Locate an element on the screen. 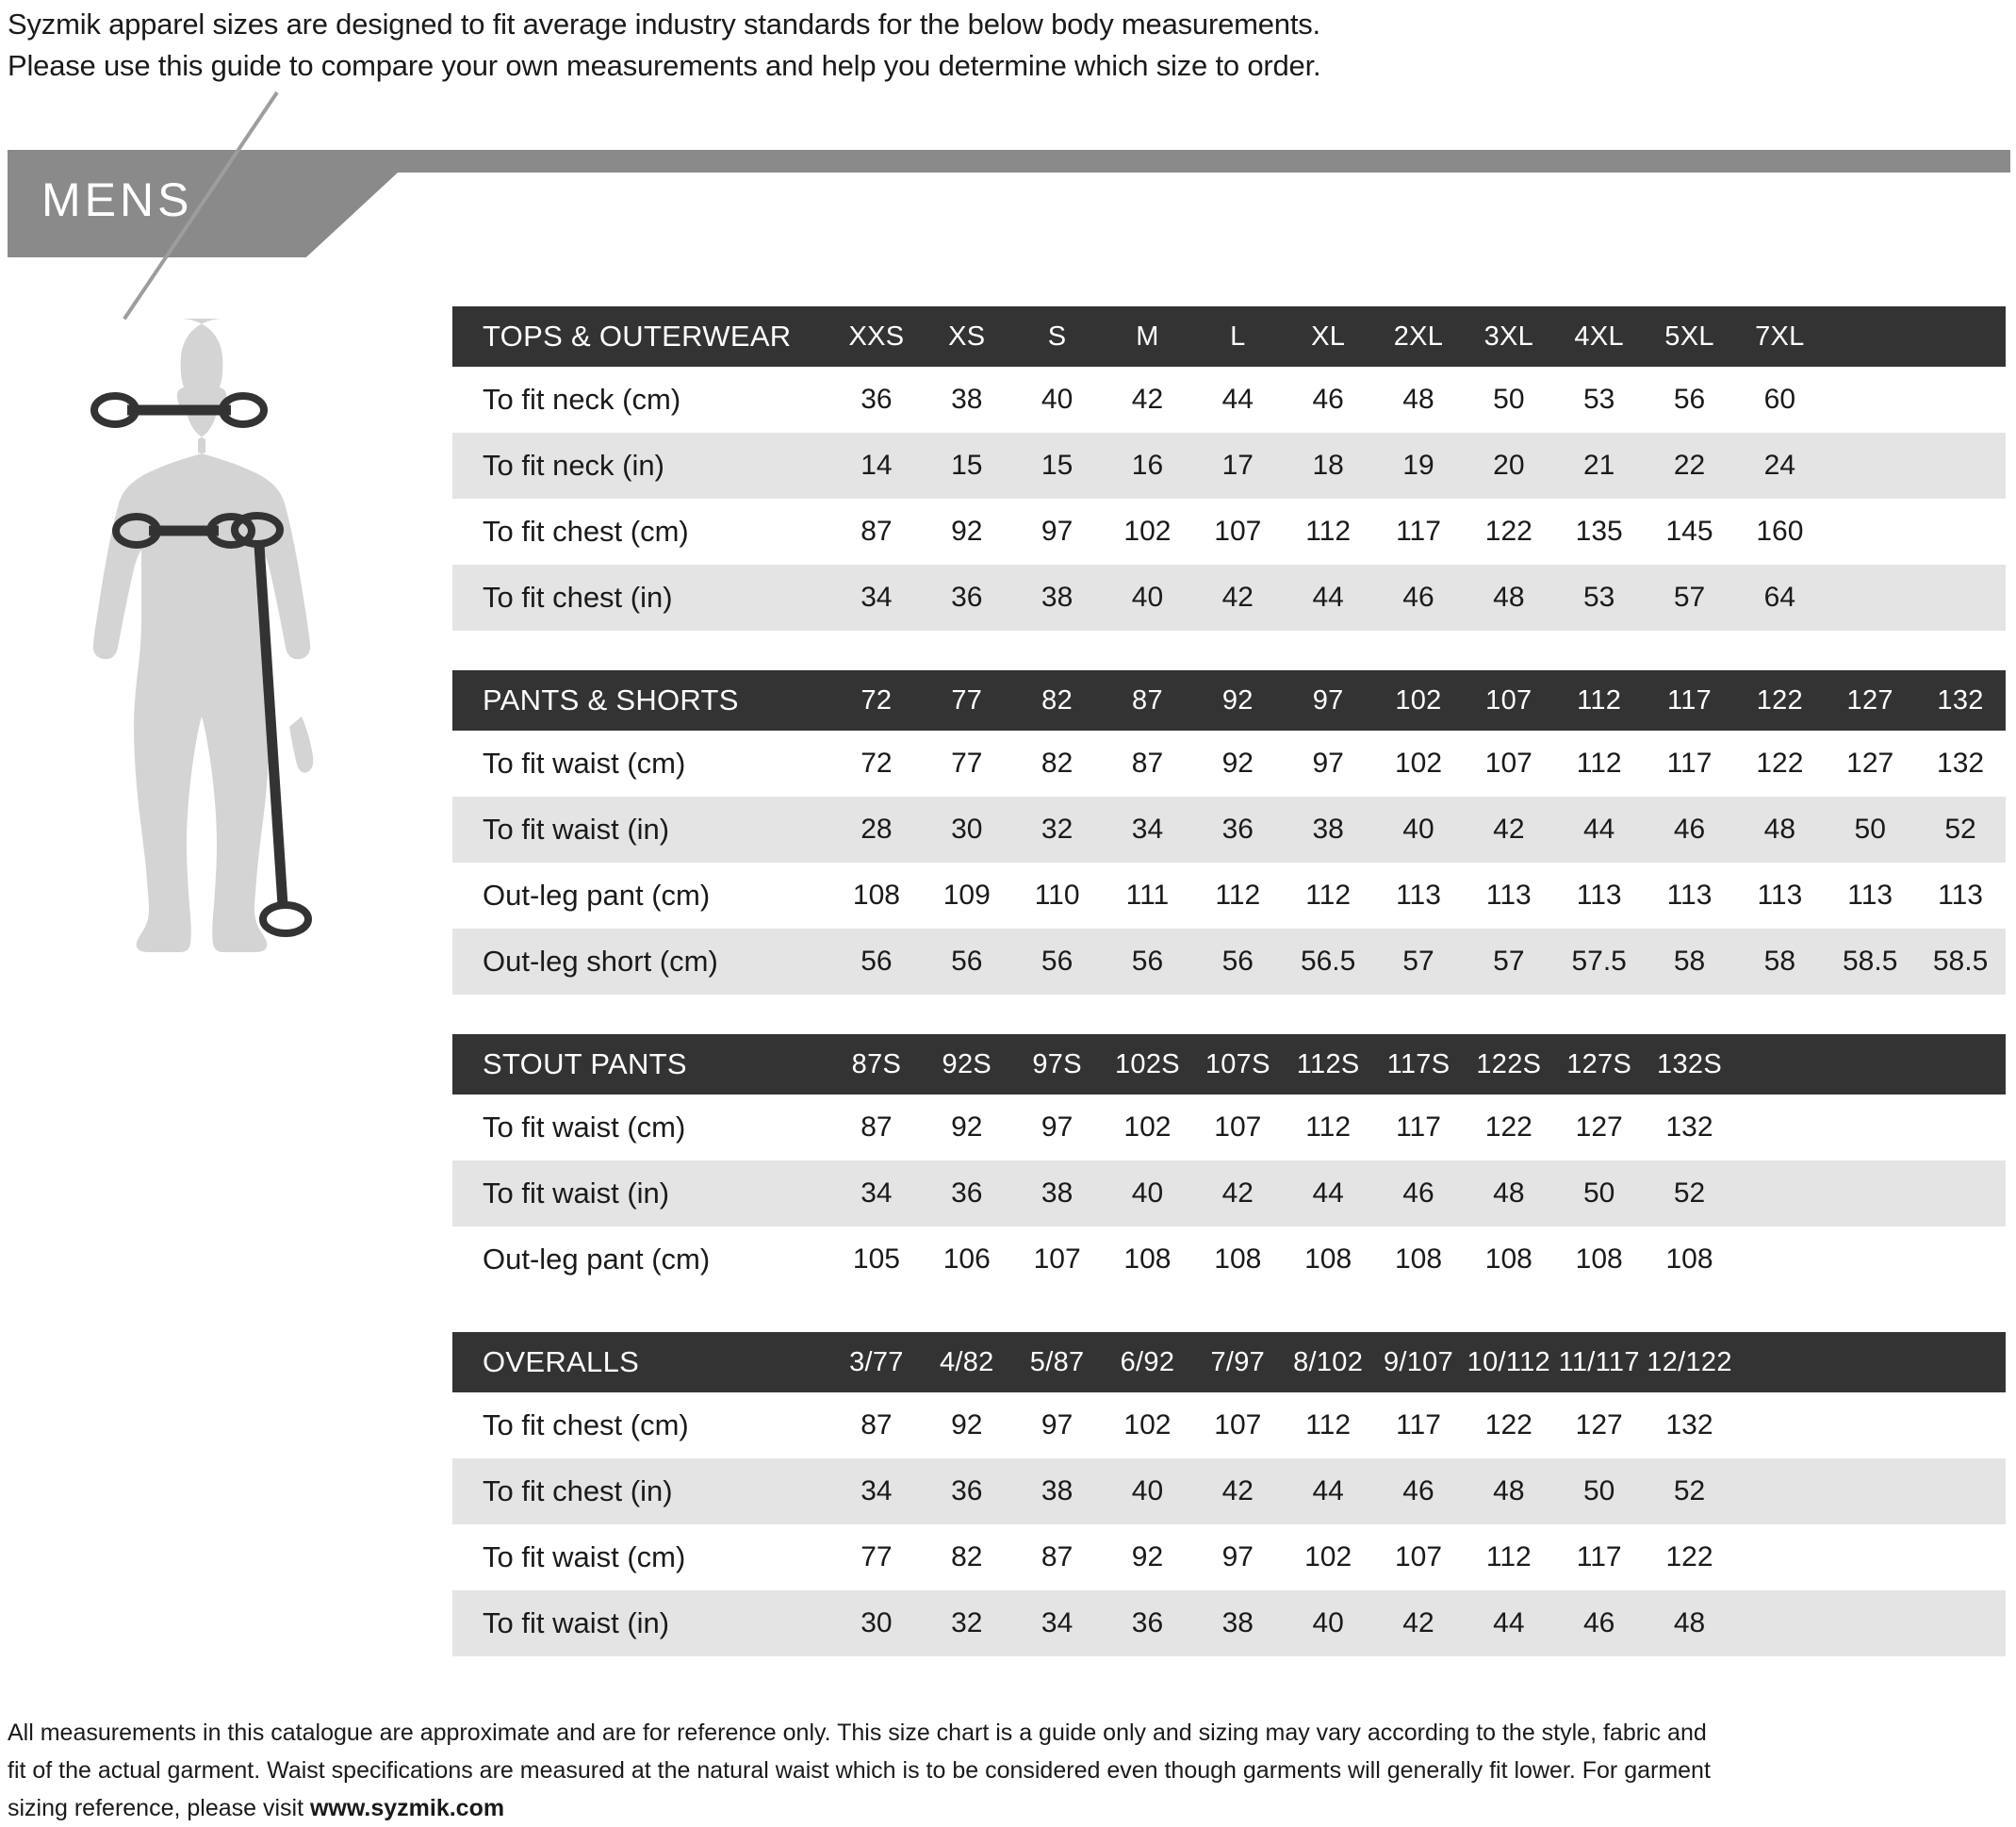  row-label: To fit chest (cm) is located at coordinates (641, 1425).